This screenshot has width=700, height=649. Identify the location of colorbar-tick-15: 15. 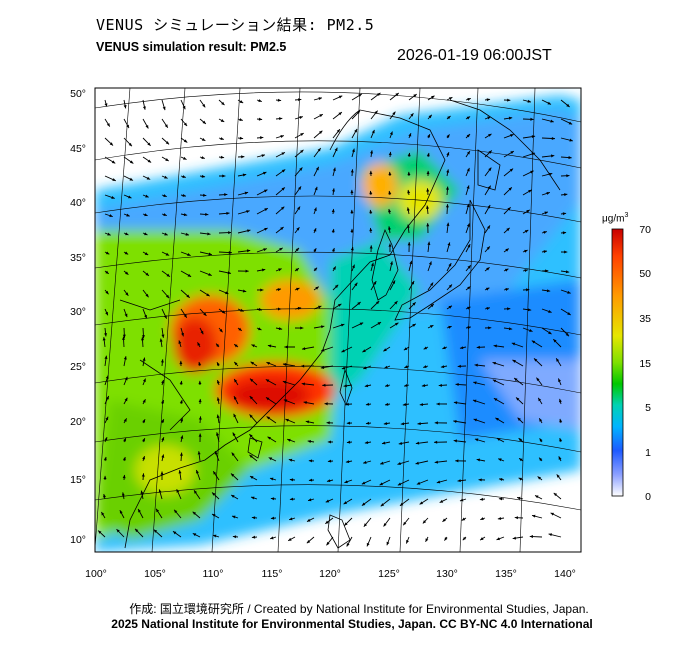
(645, 364).